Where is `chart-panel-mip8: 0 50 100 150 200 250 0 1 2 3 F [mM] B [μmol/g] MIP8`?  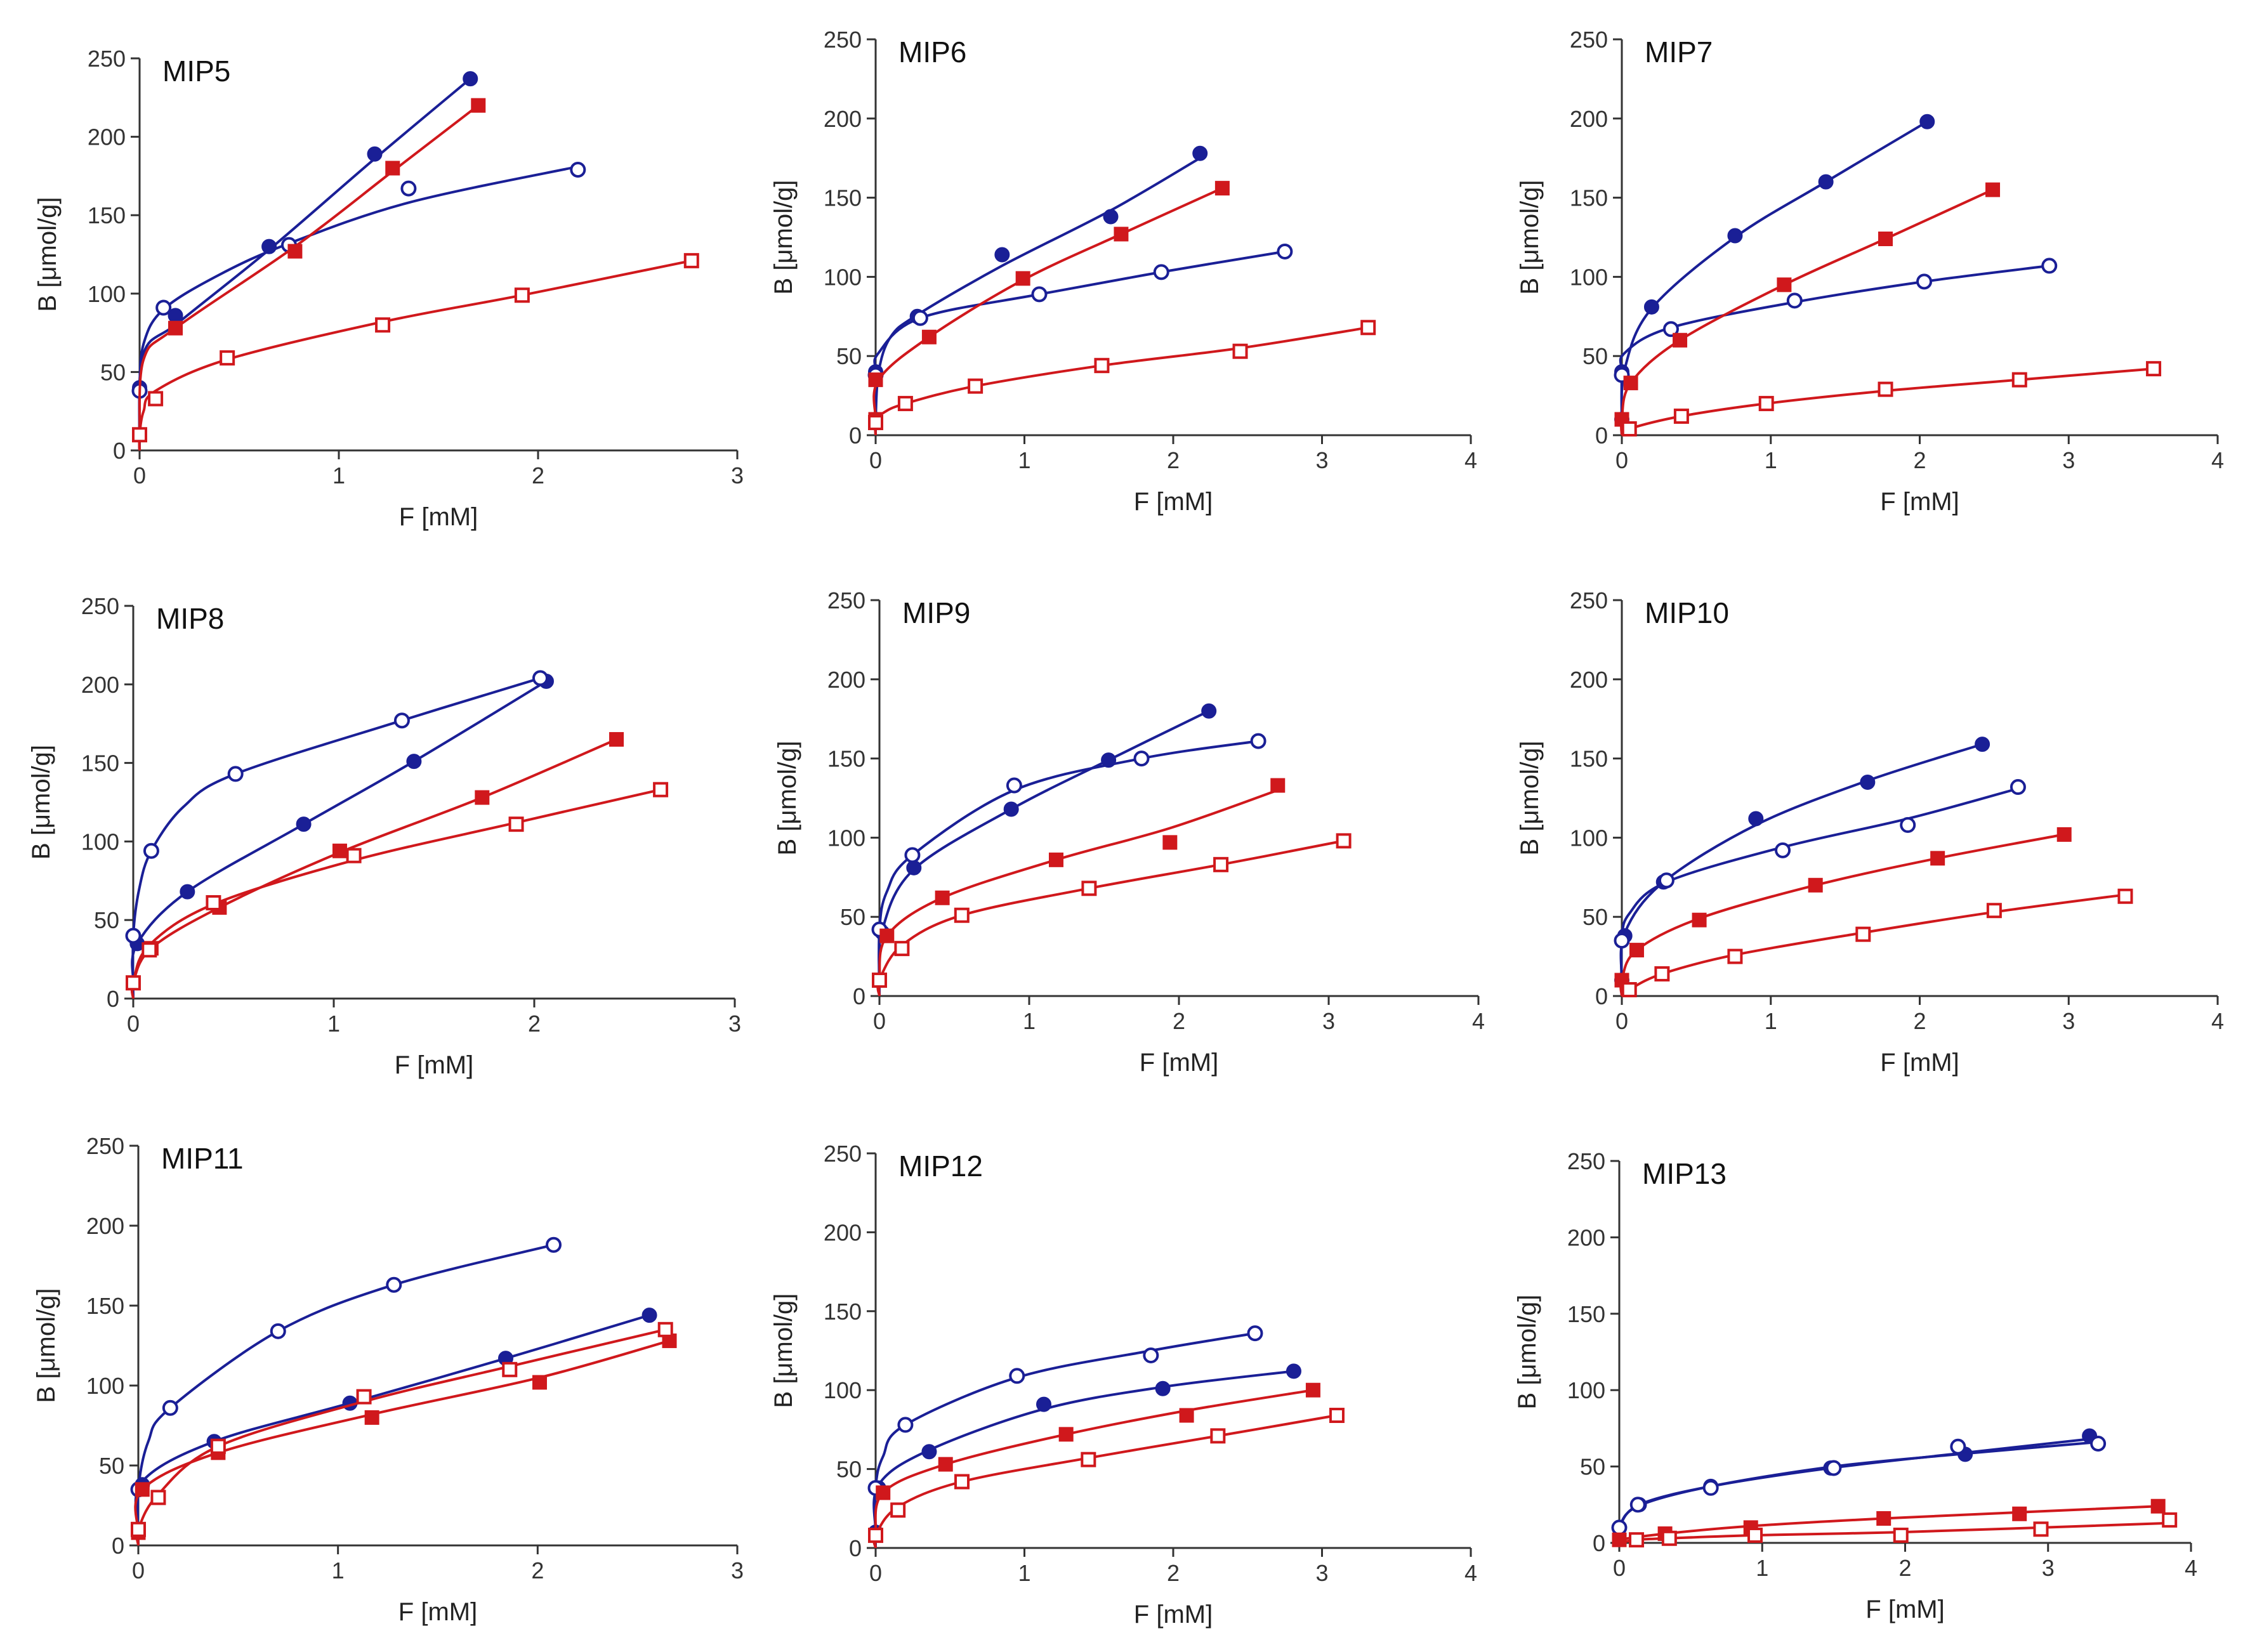 chart-panel-mip8: 0 50 100 150 200 250 0 1 2 3 F [mM] B [μmol/g] MIP8 is located at coordinates (384, 836).